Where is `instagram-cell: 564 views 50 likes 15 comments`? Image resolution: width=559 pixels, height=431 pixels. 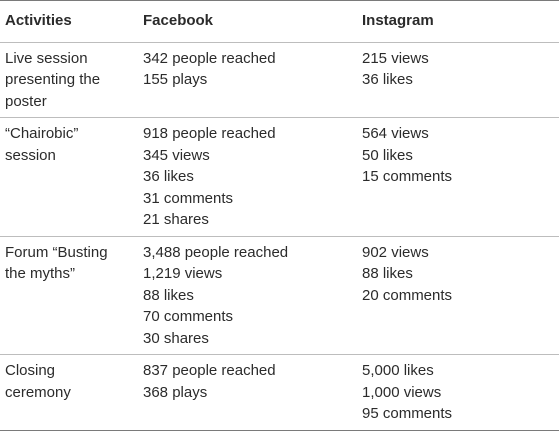 instagram-cell: 564 views 50 likes 15 comments is located at coordinates (458, 176).